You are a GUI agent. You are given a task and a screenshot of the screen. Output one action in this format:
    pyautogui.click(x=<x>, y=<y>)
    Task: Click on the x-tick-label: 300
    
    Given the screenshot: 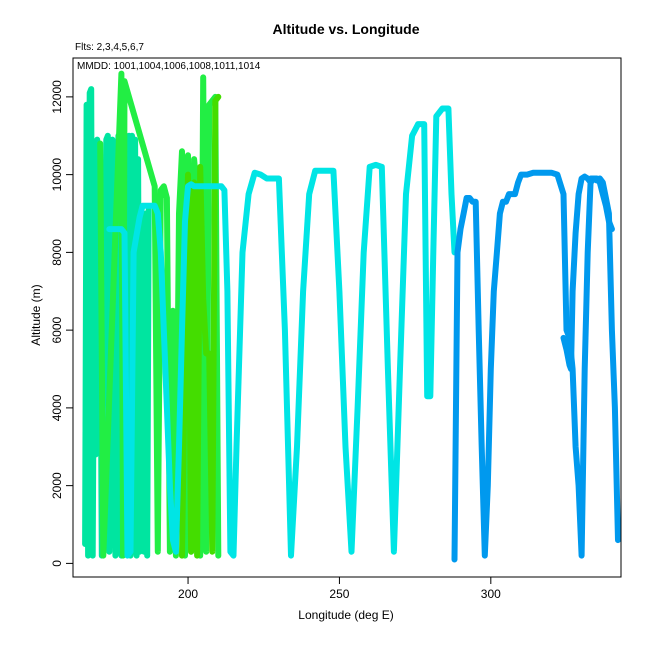 What is the action you would take?
    pyautogui.click(x=491, y=594)
    